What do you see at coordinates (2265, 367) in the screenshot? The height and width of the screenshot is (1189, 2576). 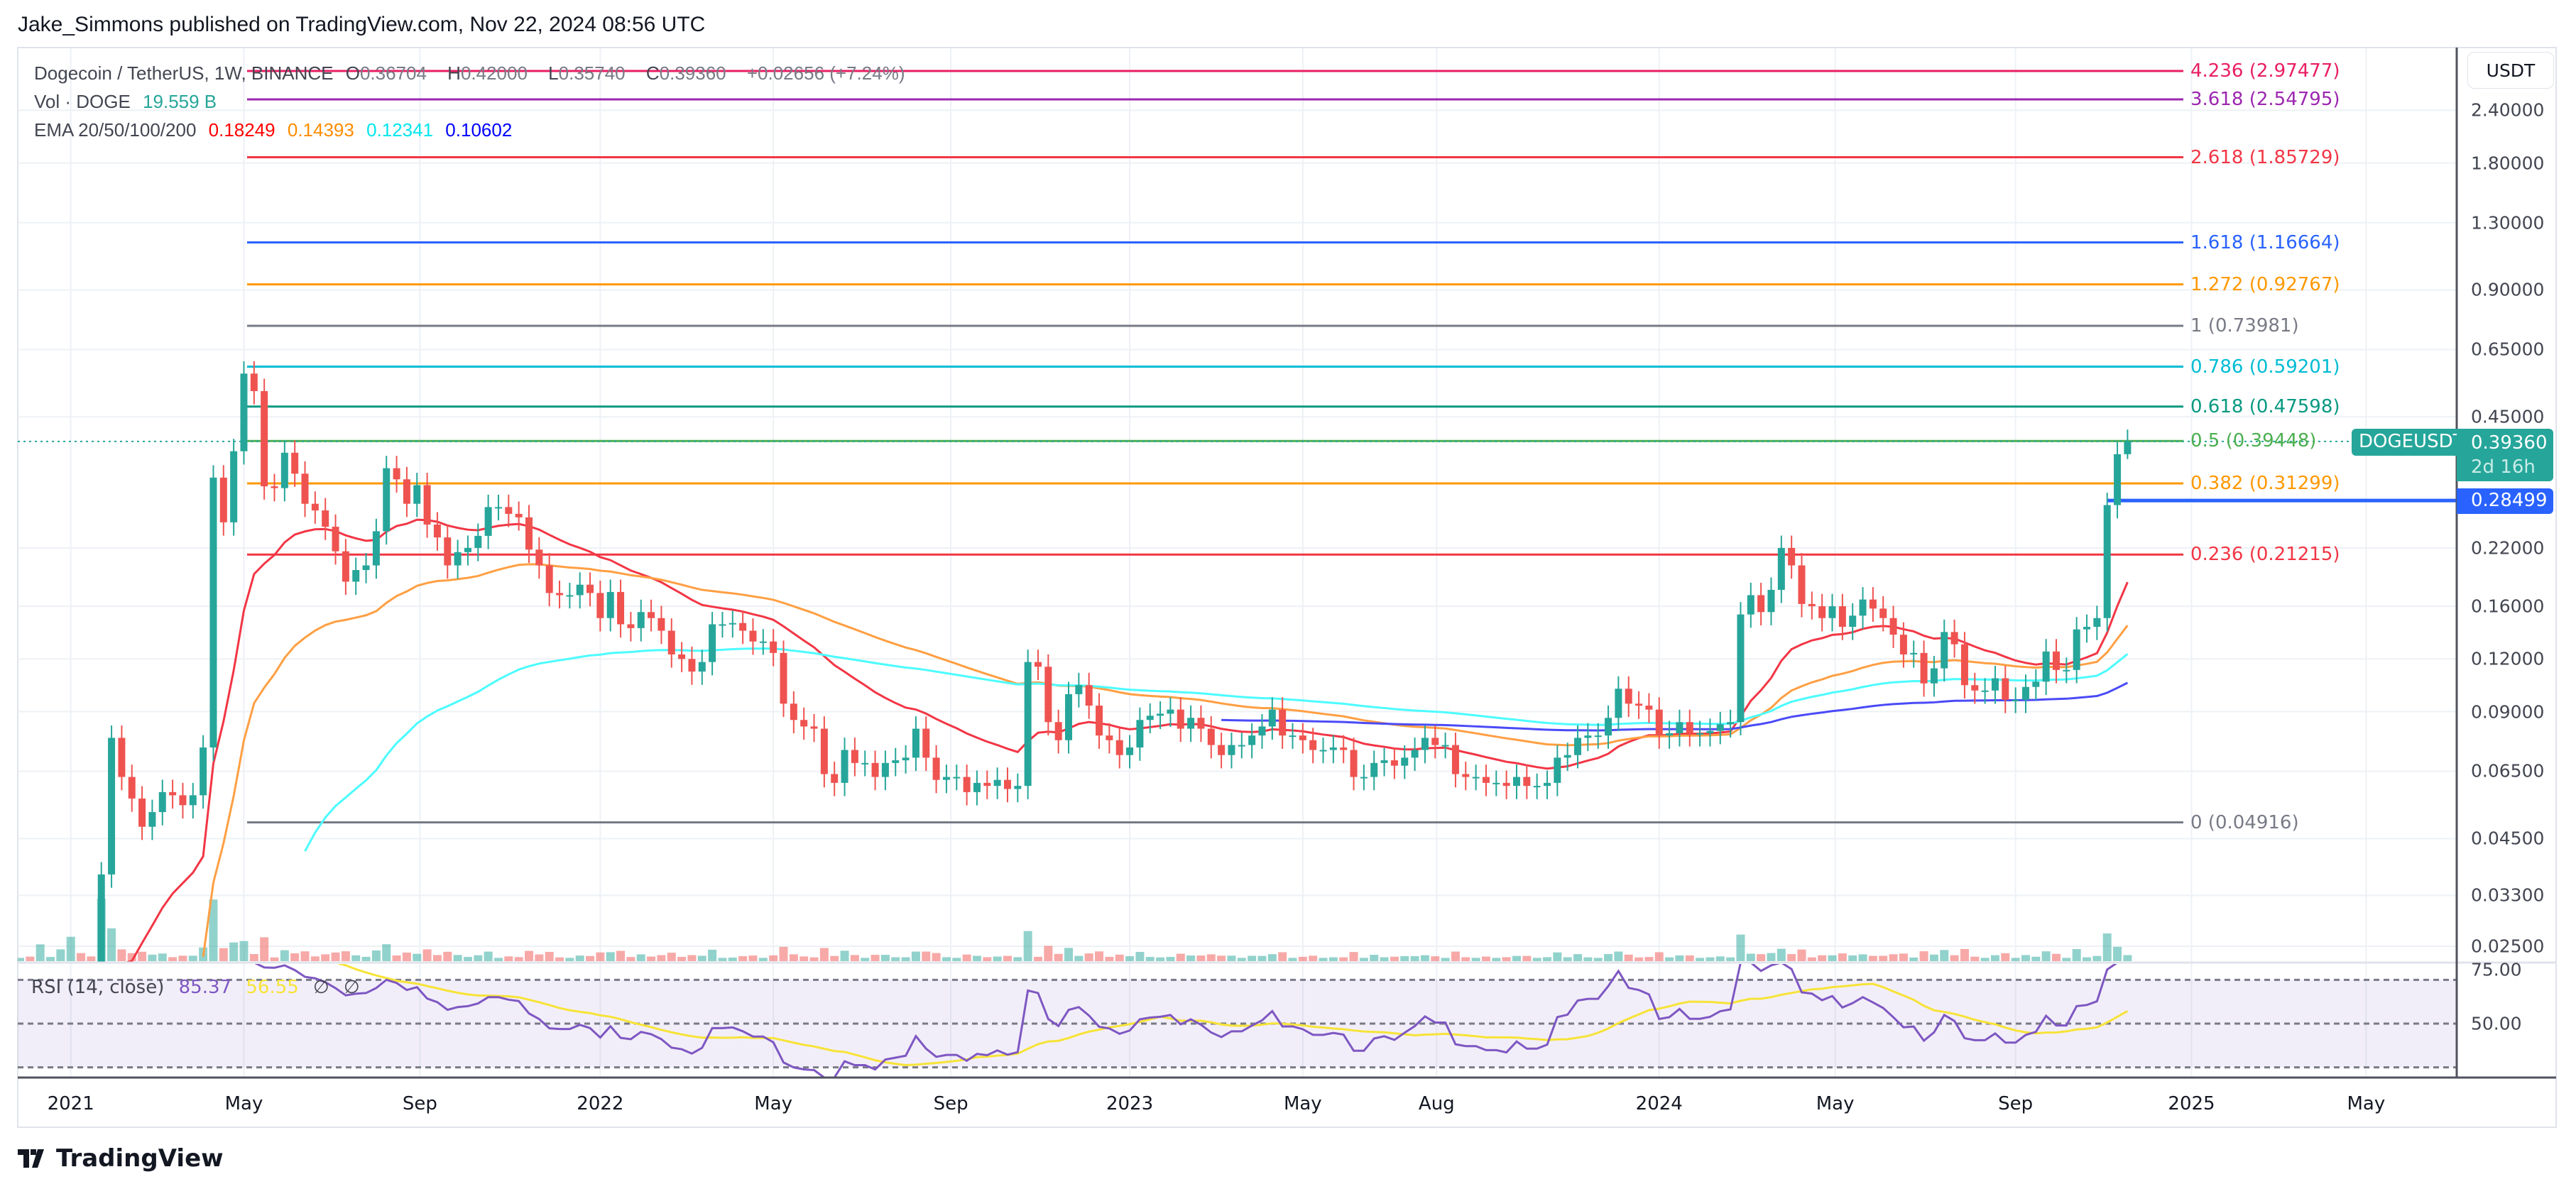 I see `fib-label: 0.786 (0.59201)` at bounding box center [2265, 367].